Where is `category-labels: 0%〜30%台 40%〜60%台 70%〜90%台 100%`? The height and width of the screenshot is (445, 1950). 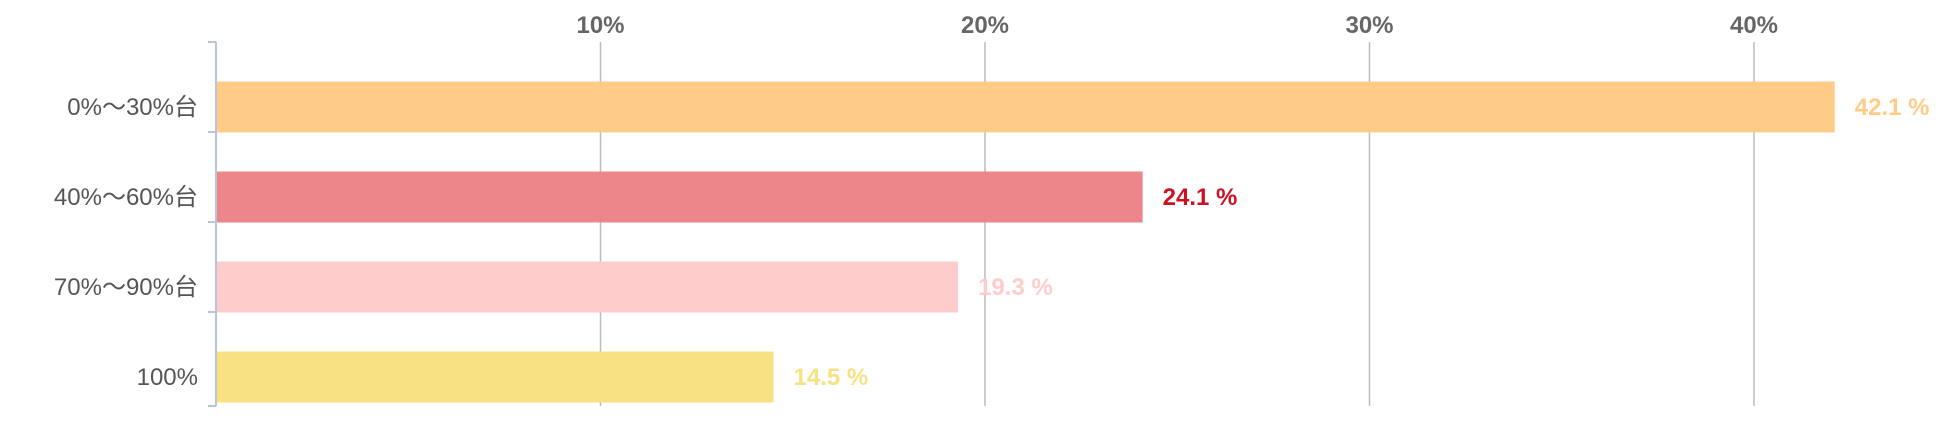
category-labels: 0%〜30%台 40%〜60%台 70%〜90%台 100% is located at coordinates (126, 242).